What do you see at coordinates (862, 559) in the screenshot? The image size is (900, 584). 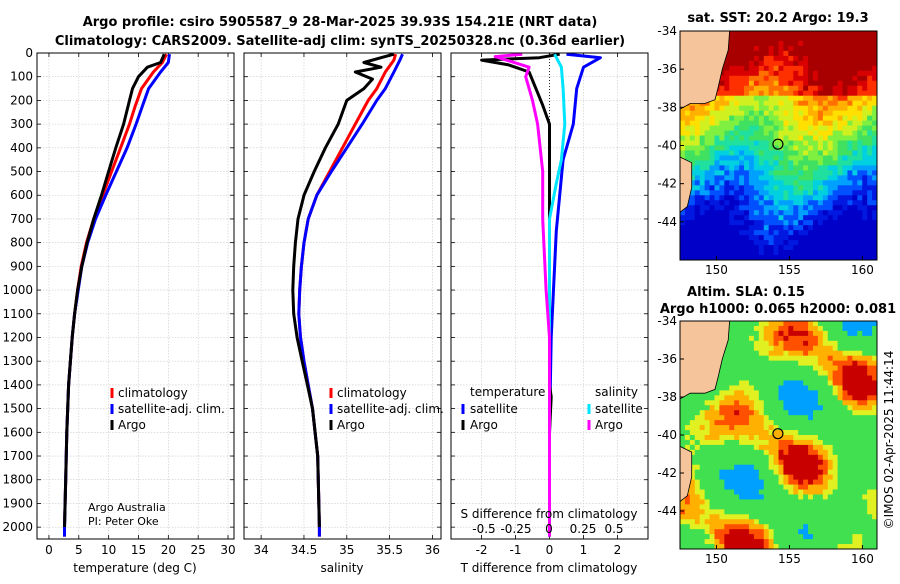 I see `x-tick-label: 160` at bounding box center [862, 559].